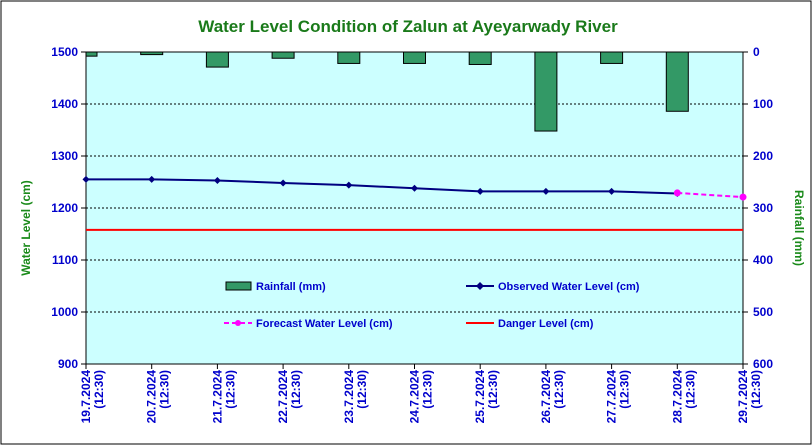  I want to click on x-tick-label: 28.7.2024(12:30), so click(683, 397).